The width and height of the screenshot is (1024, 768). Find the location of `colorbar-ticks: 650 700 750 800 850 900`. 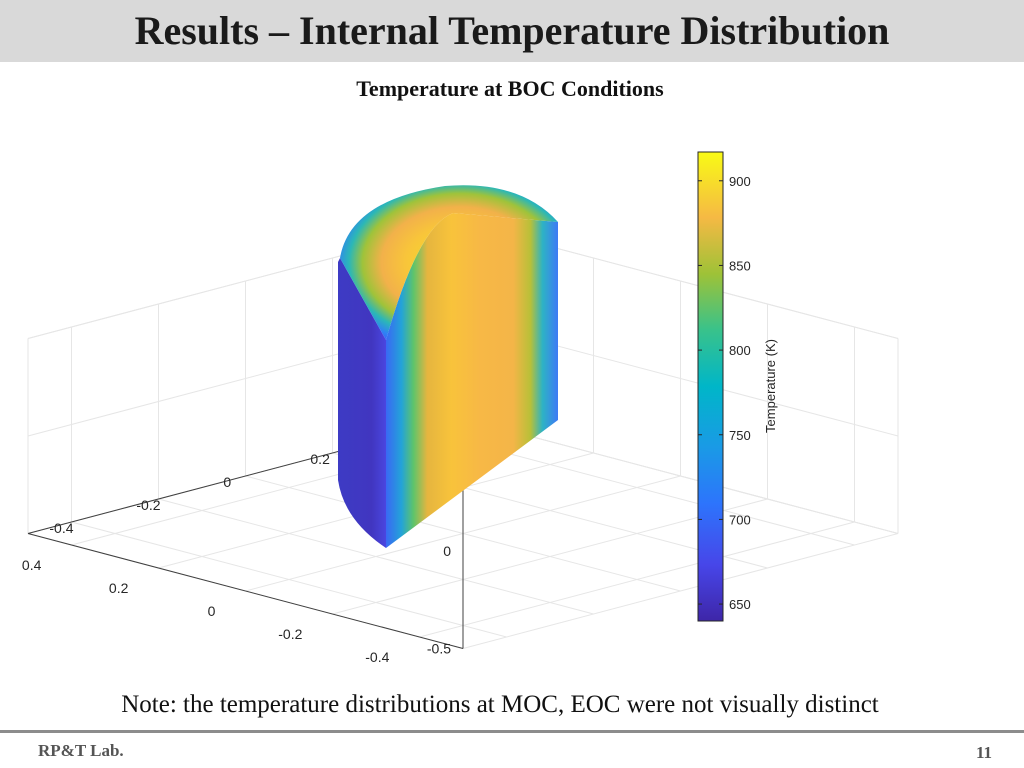

colorbar-ticks: 650 700 750 800 850 900 is located at coordinates (724, 393).